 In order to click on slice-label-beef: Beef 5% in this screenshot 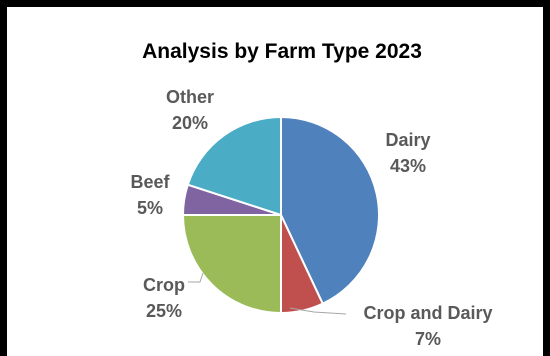, I will do `click(150, 195)`.